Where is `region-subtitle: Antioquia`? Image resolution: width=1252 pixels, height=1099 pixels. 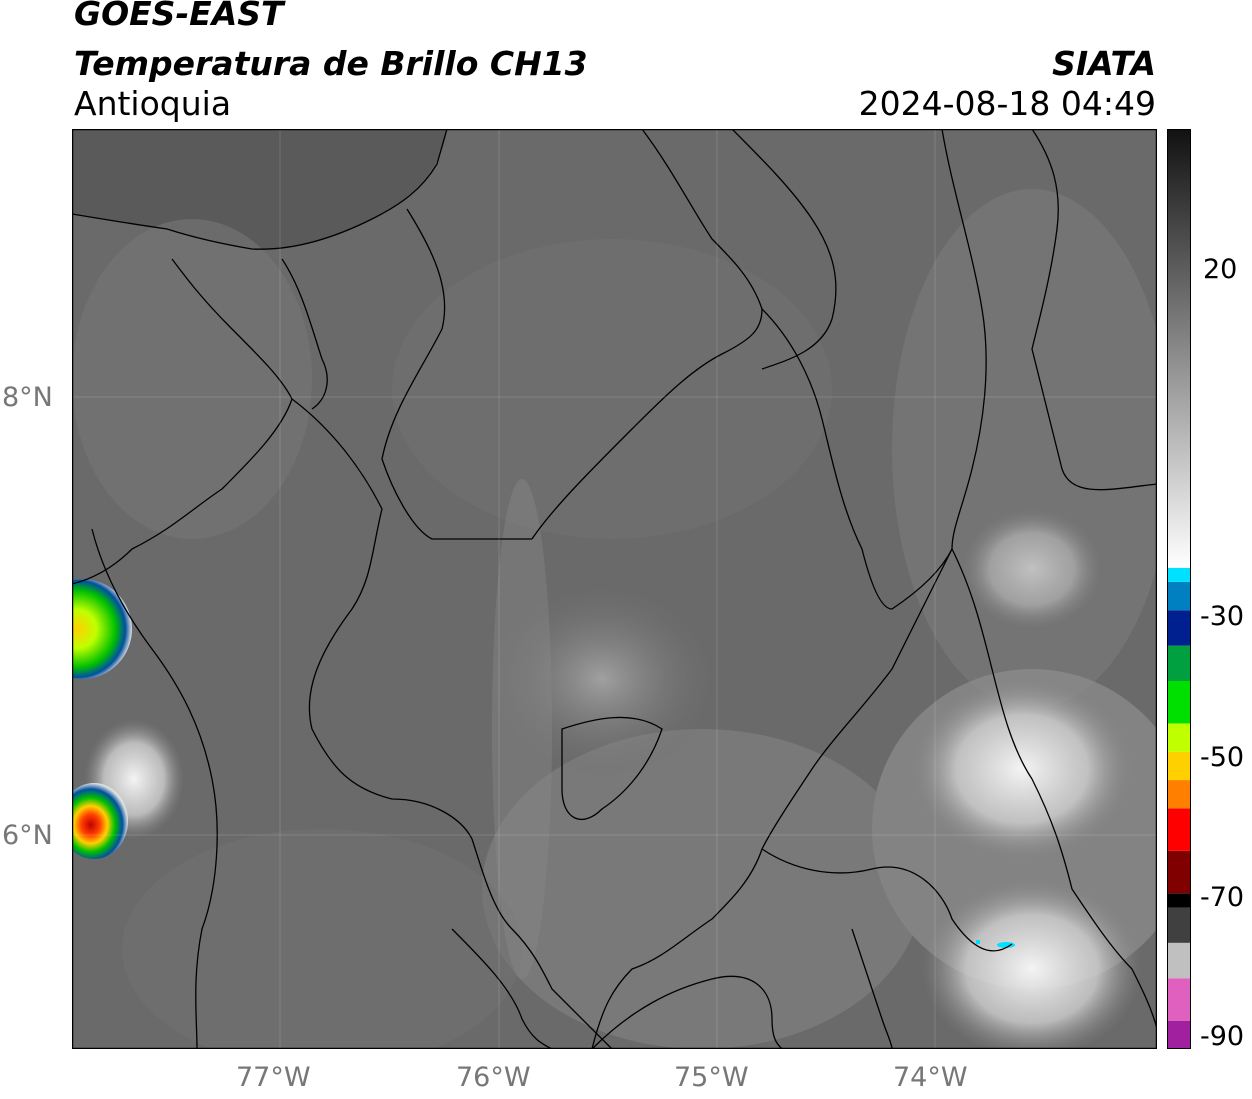
region-subtitle: Antioquia is located at coordinates (153, 103).